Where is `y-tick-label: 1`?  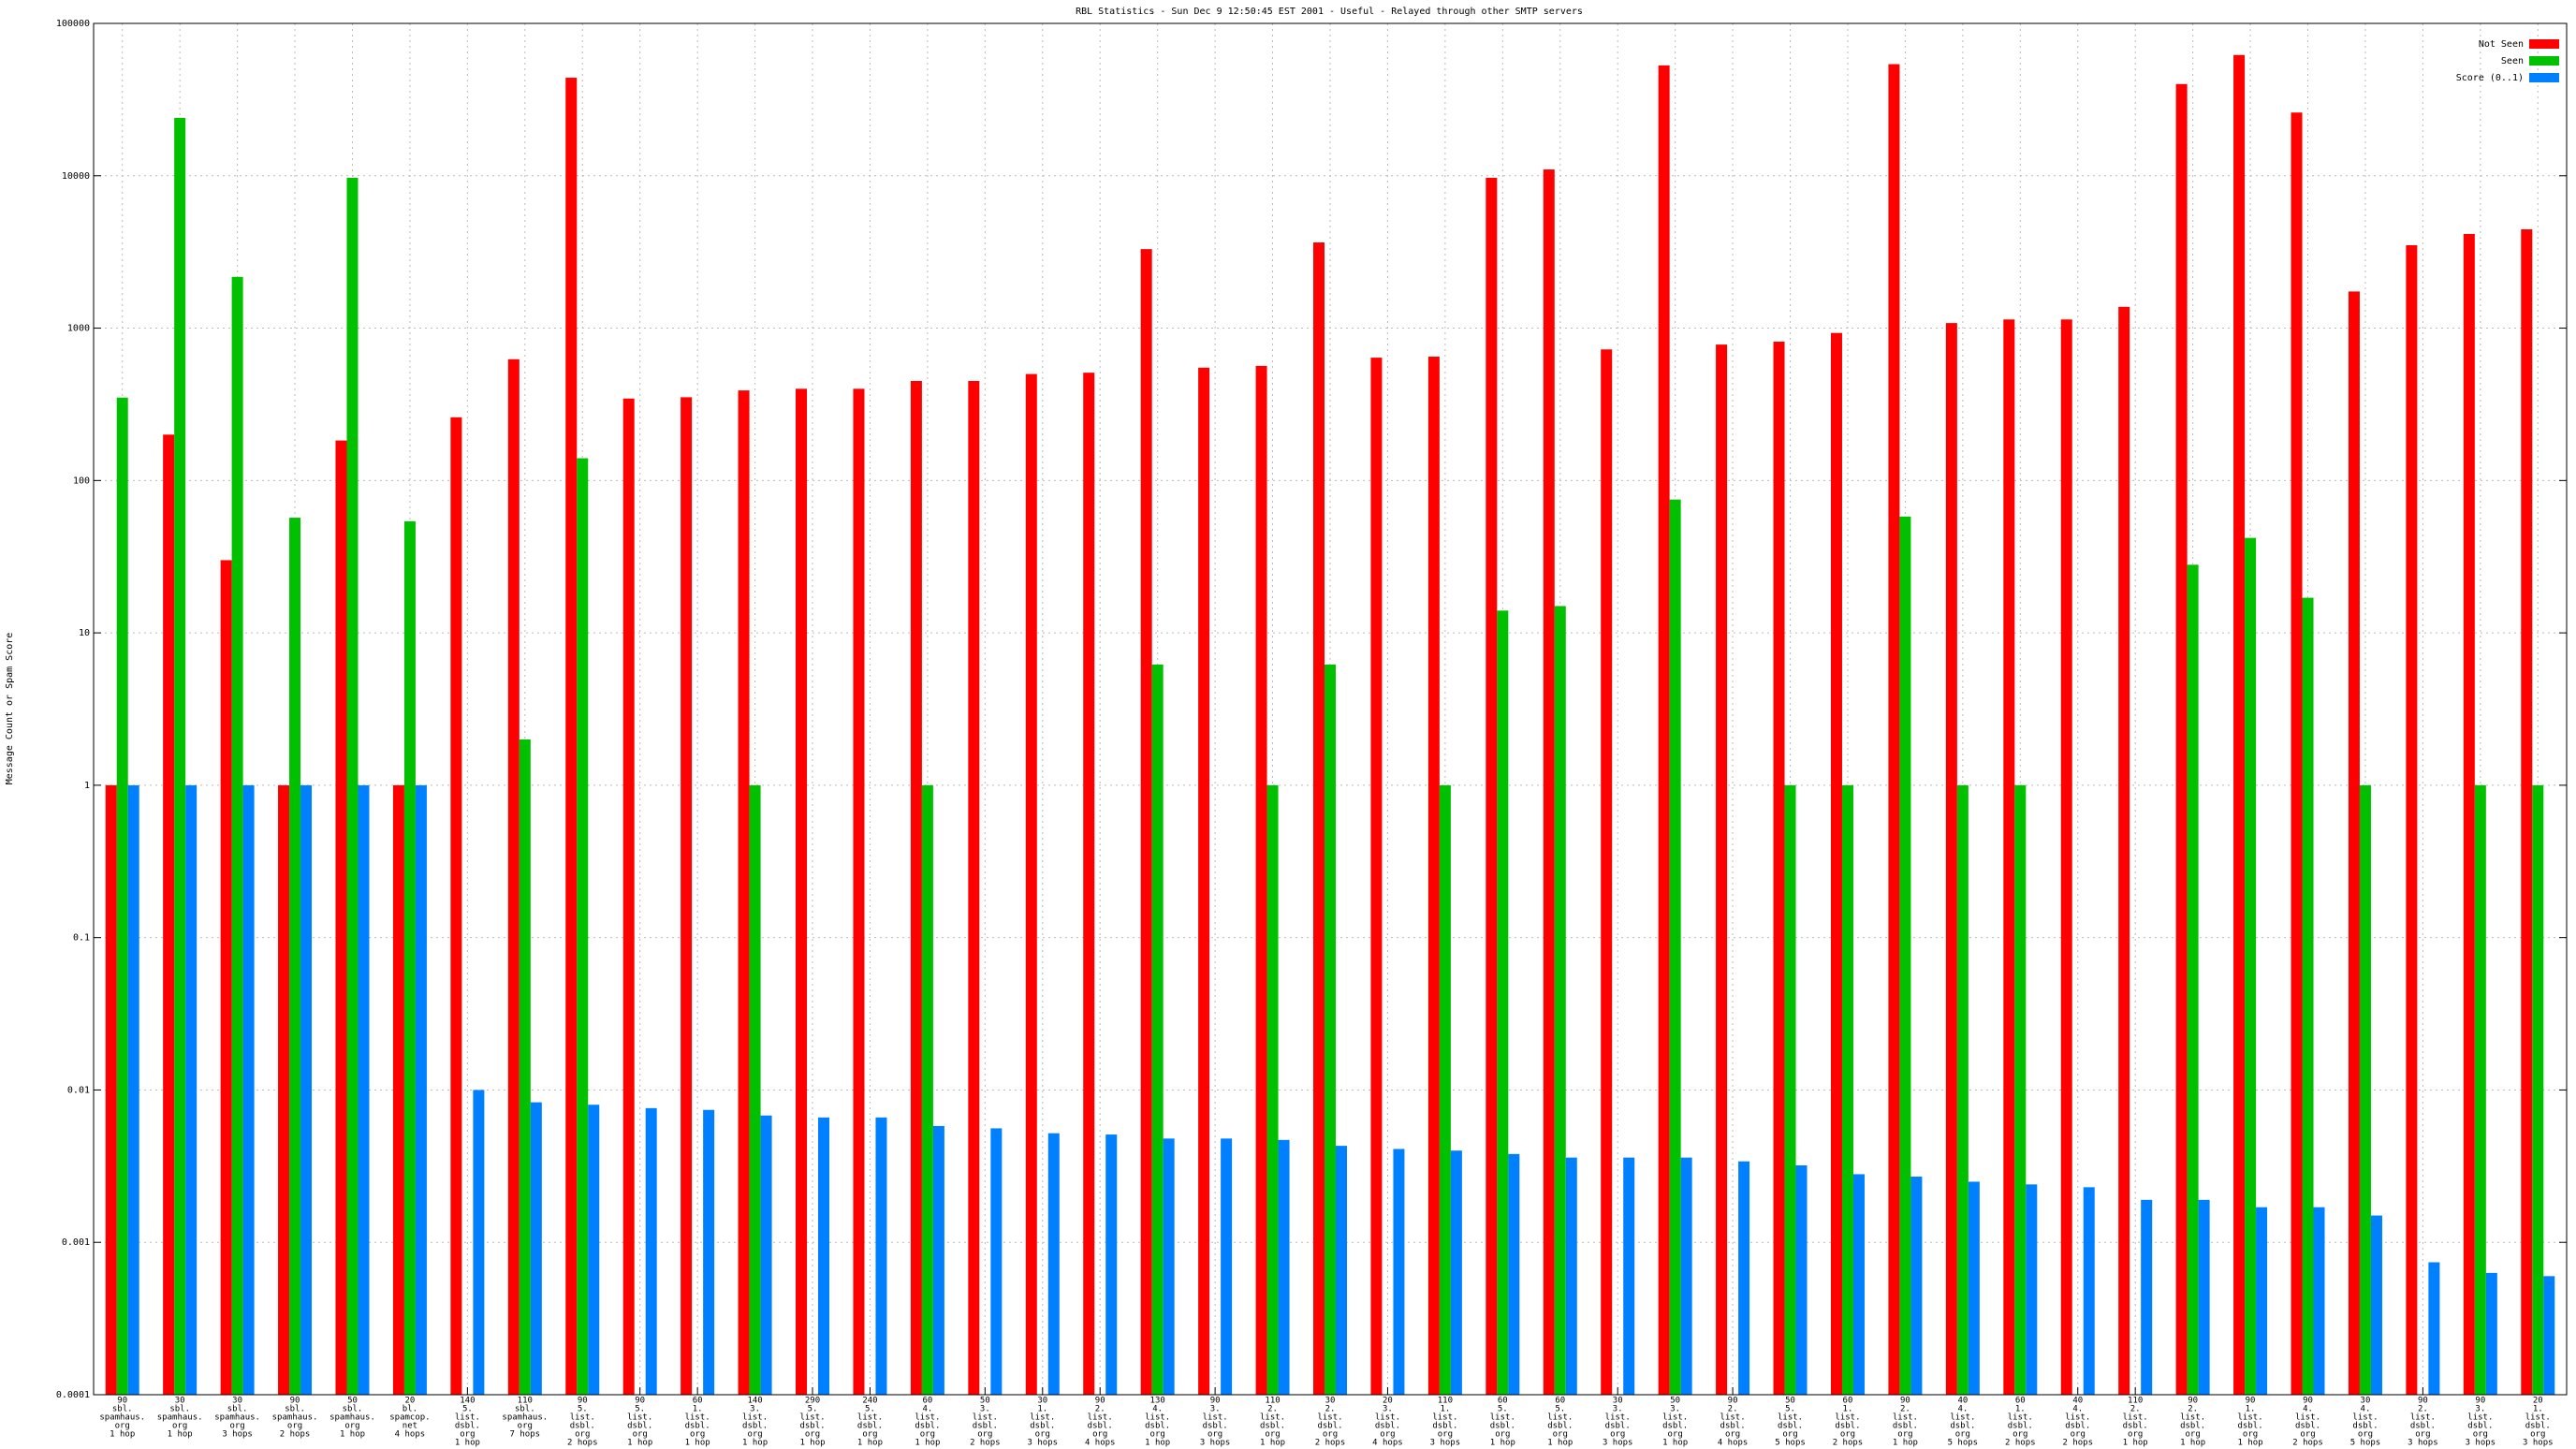
y-tick-label: 1 is located at coordinates (87, 786).